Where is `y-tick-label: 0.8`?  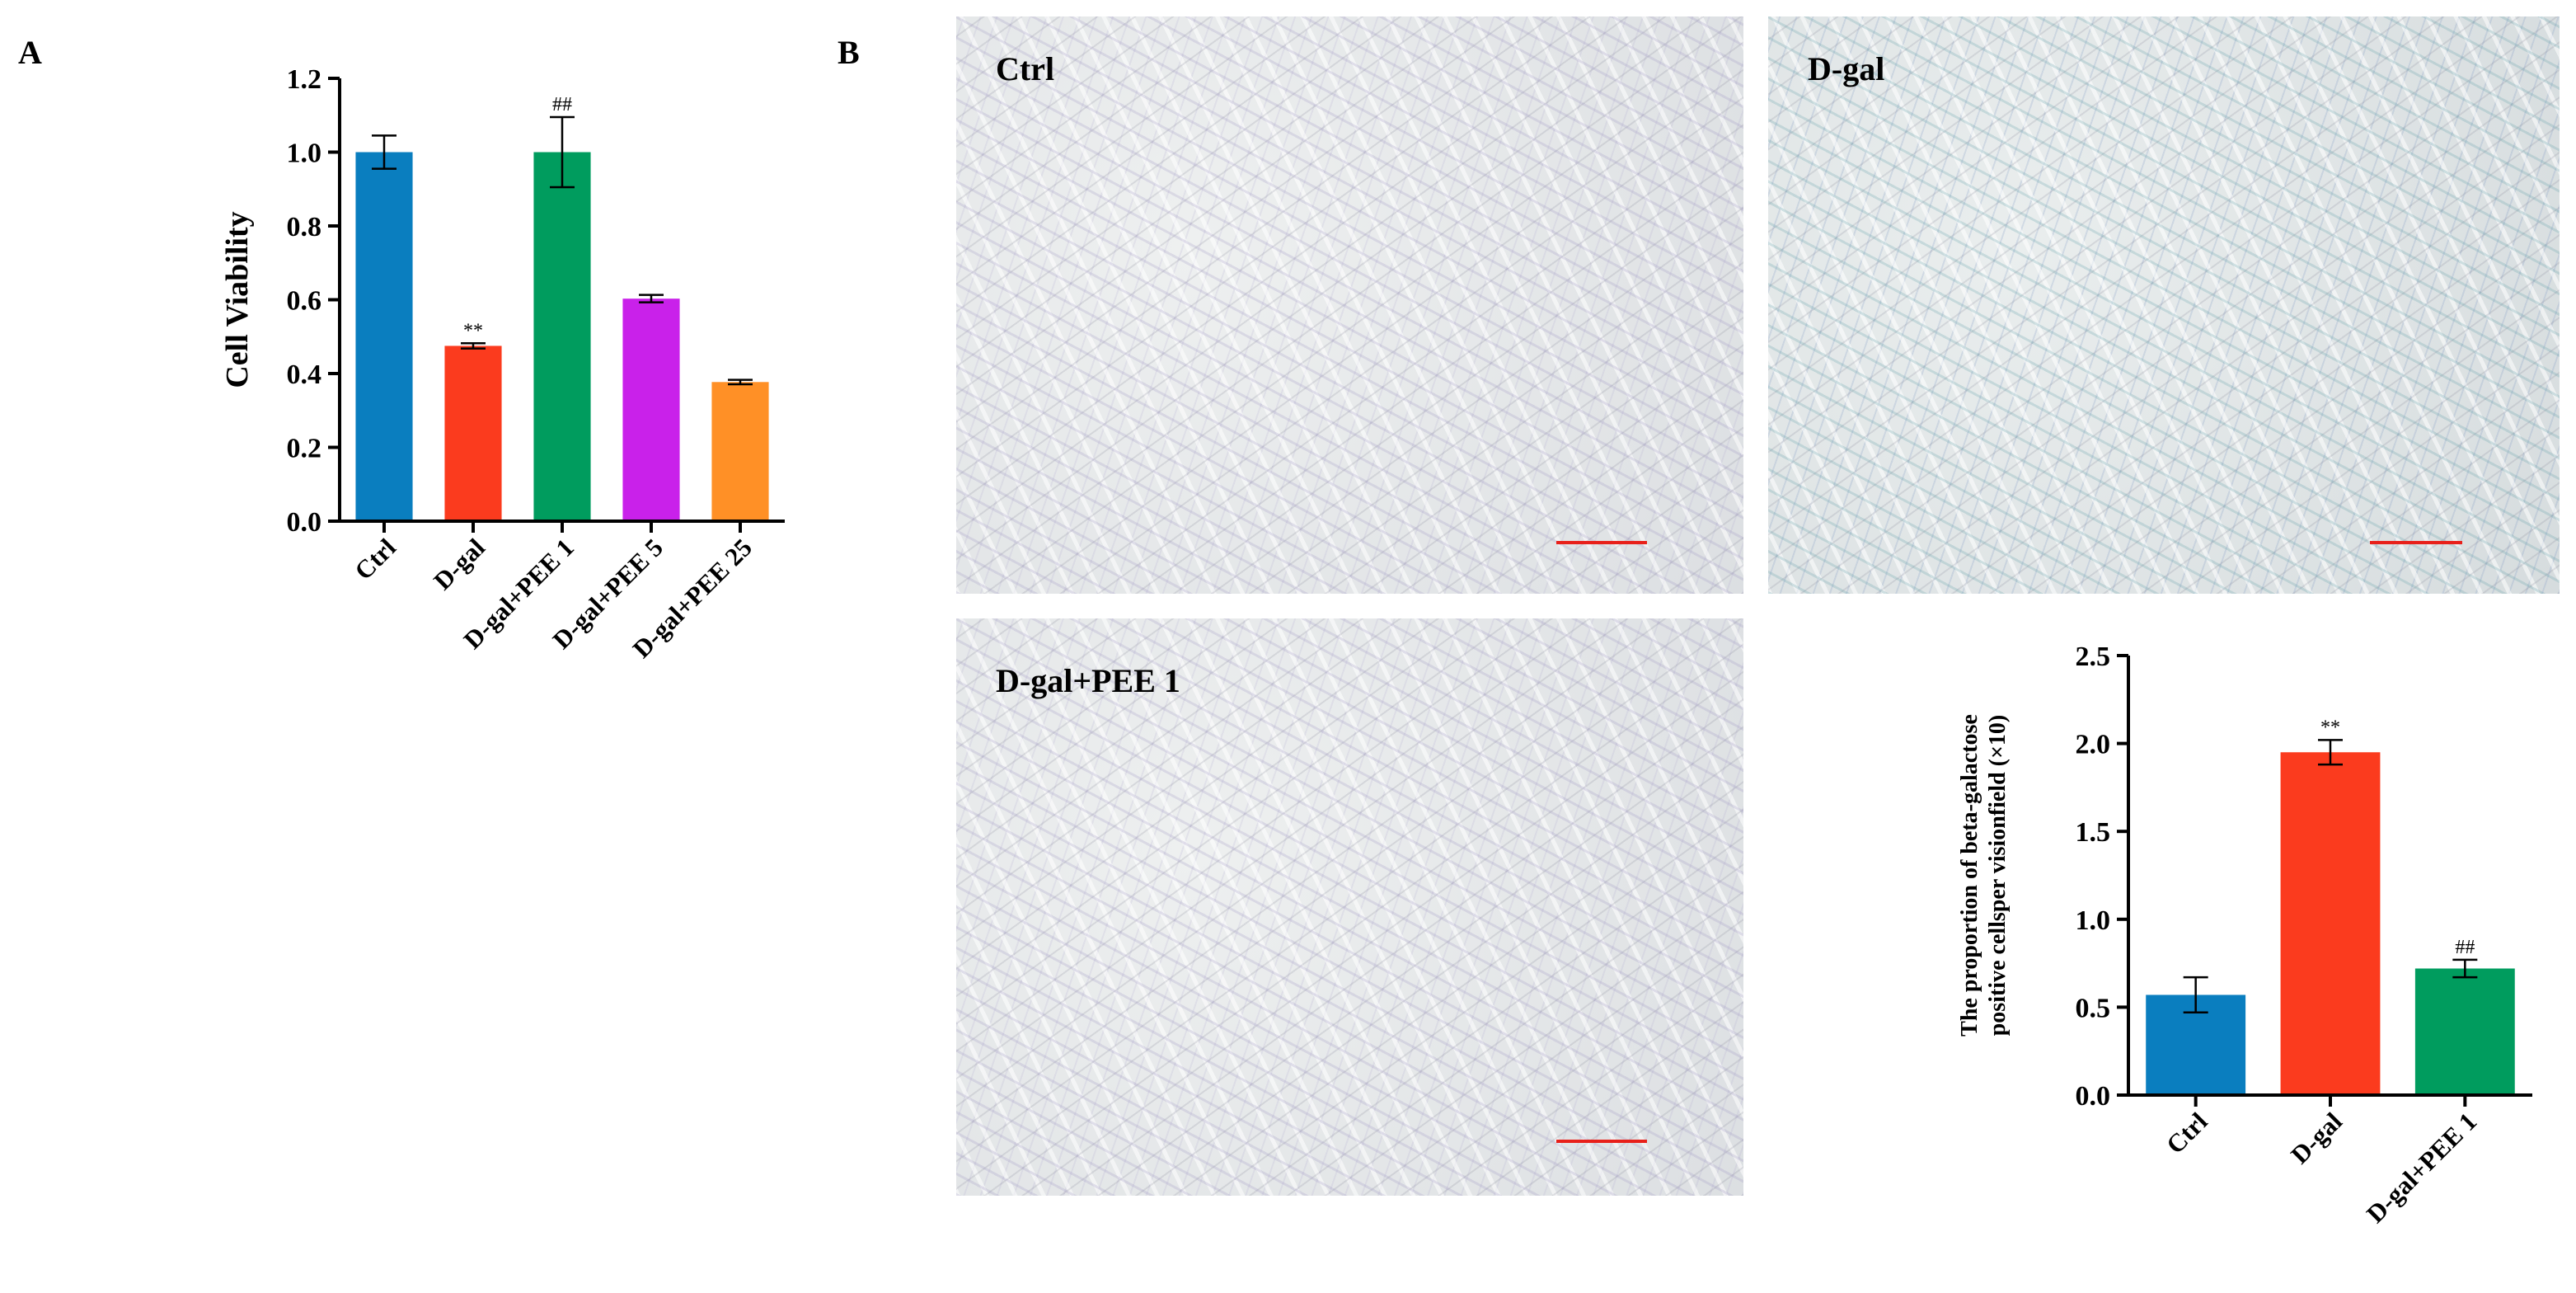
y-tick-label: 0.8 is located at coordinates (305, 227).